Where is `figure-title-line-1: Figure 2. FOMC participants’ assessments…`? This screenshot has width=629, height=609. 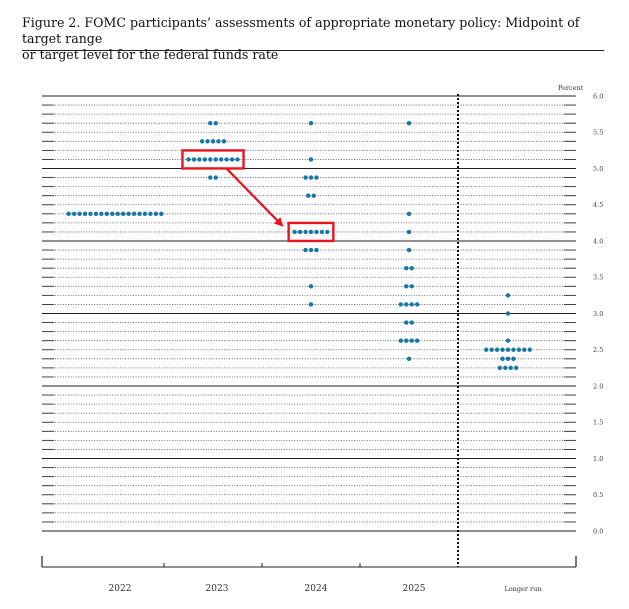
figure-title-line-1: Figure 2. FOMC participants’ assessments… is located at coordinates (301, 30).